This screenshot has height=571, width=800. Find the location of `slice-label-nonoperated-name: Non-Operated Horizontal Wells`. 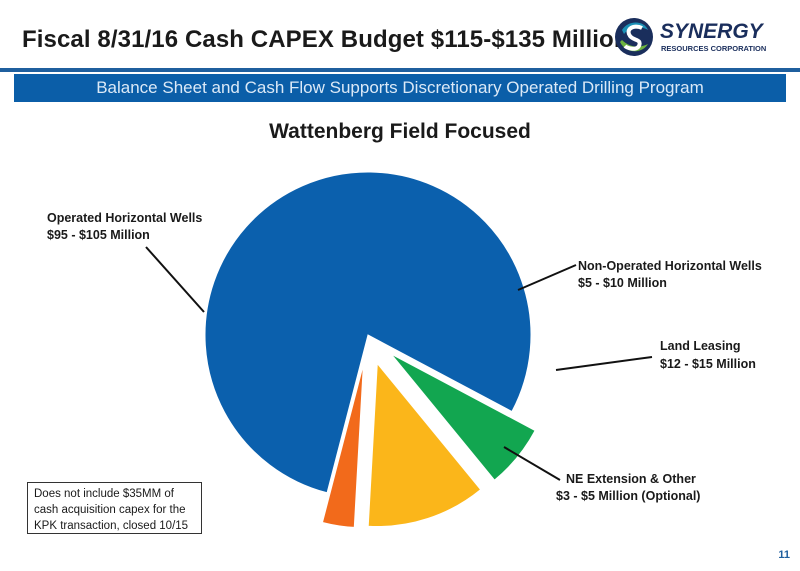

slice-label-nonoperated-name: Non-Operated Horizontal Wells is located at coordinates (670, 266).